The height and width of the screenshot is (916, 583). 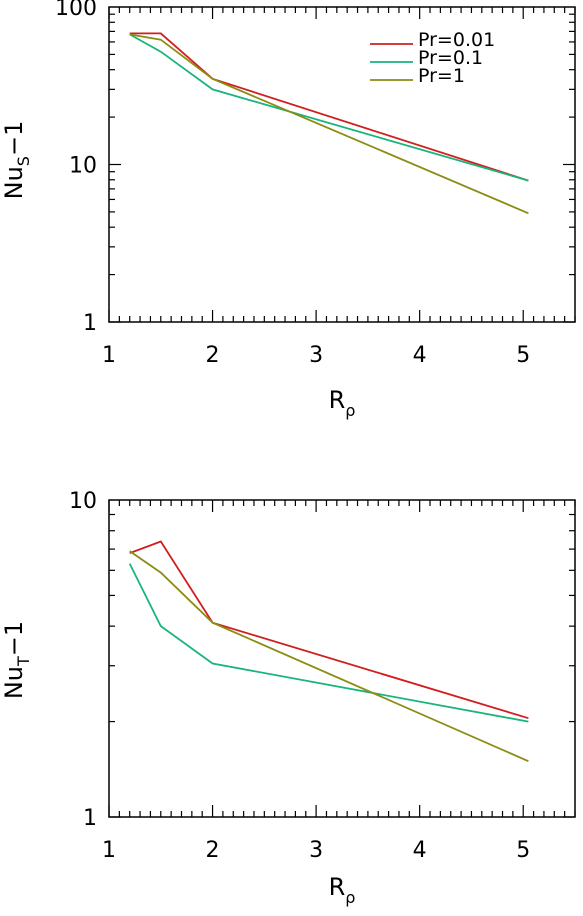 I want to click on series-lines, so click(x=329, y=123).